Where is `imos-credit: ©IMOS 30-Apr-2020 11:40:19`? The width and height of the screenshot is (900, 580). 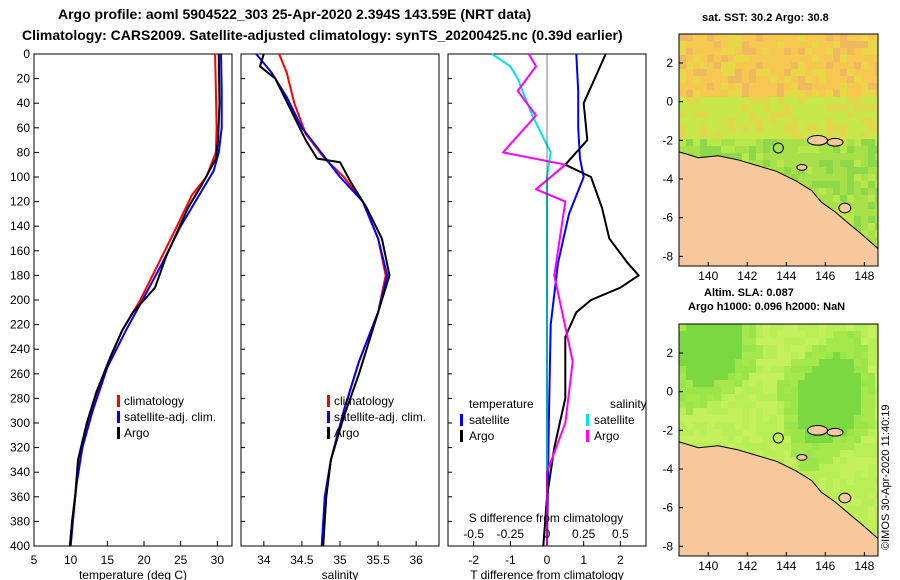
imos-credit: ©IMOS 30-Apr-2020 11:40:19 is located at coordinates (886, 477).